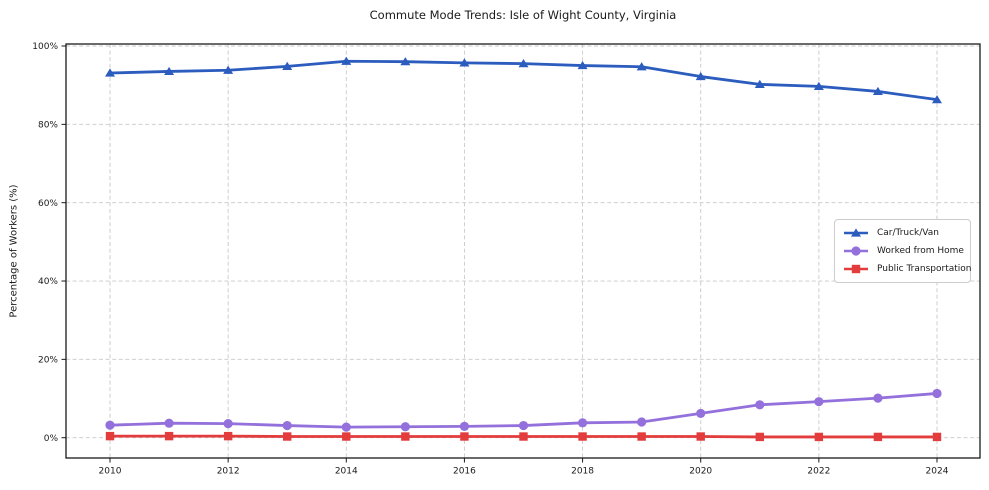 The height and width of the screenshot is (490, 989). I want to click on x-tick-label: 2014, so click(346, 472).